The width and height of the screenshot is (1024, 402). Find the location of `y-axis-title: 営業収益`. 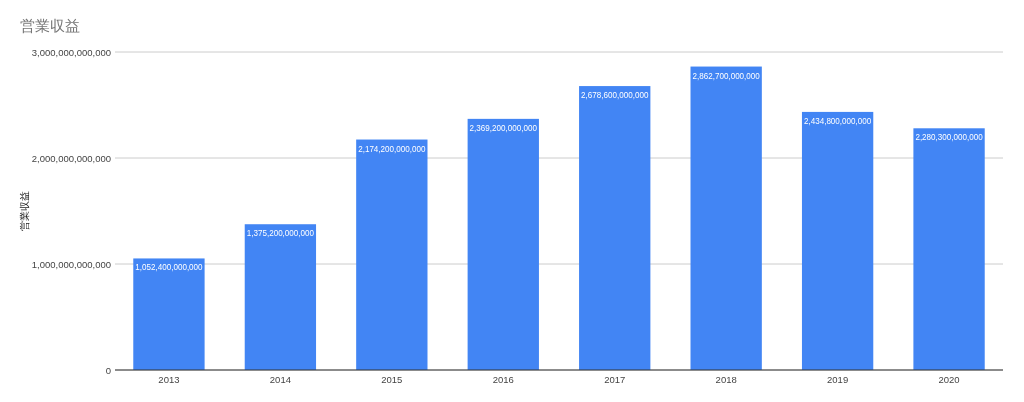

y-axis-title: 営業収益 is located at coordinates (24, 211).